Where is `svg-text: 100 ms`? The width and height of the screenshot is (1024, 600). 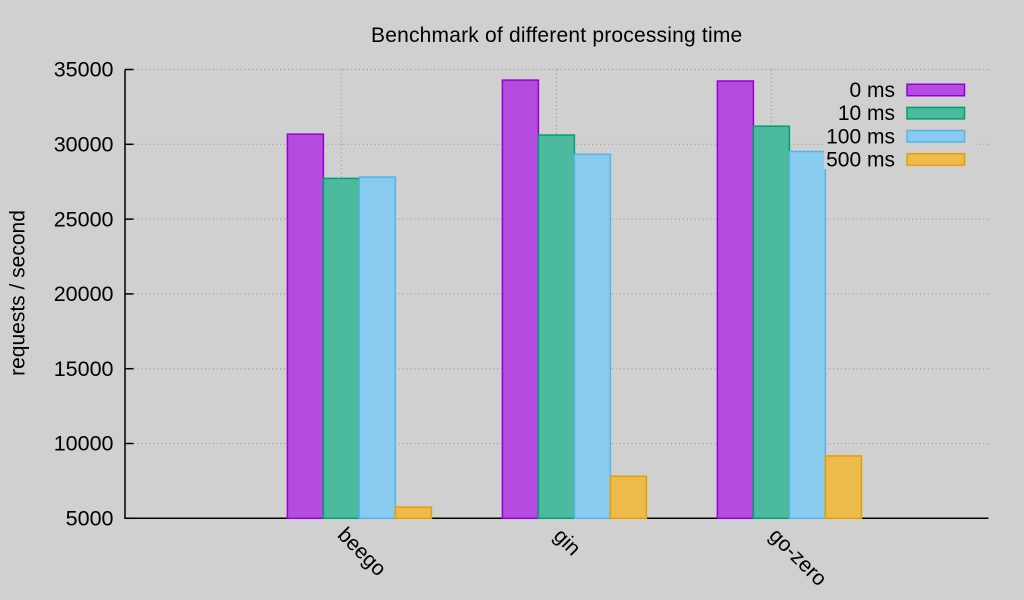 svg-text: 100 ms is located at coordinates (860, 136).